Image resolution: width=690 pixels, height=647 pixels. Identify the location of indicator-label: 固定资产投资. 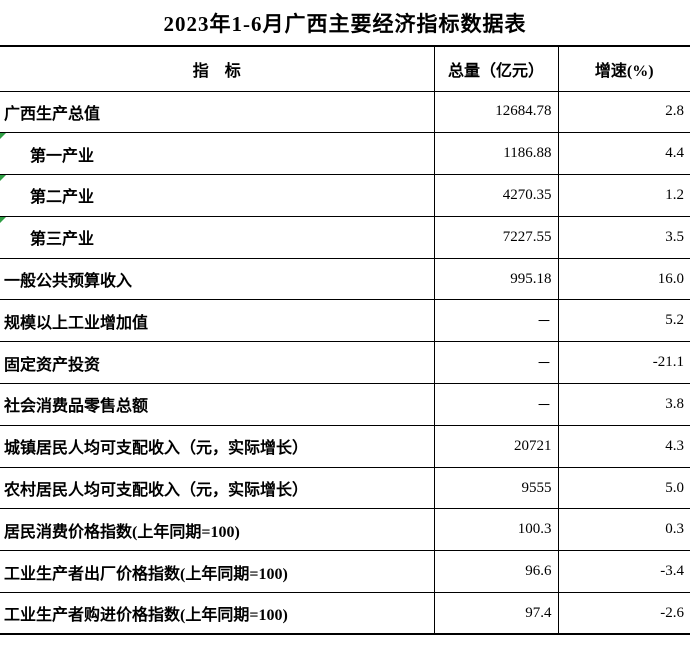
(52, 365).